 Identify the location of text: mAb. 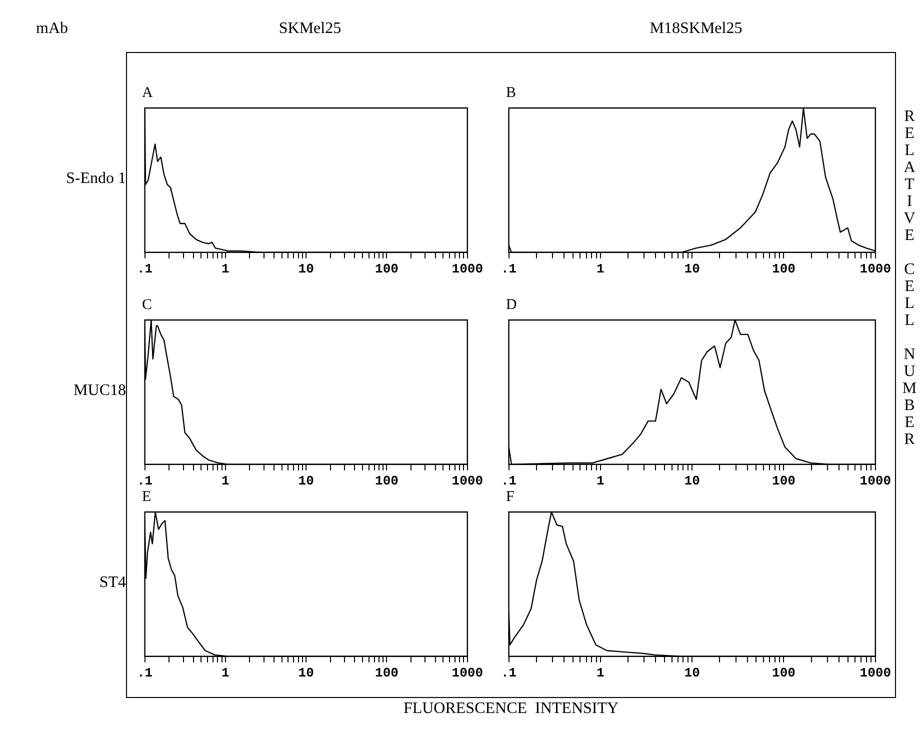
(52, 29).